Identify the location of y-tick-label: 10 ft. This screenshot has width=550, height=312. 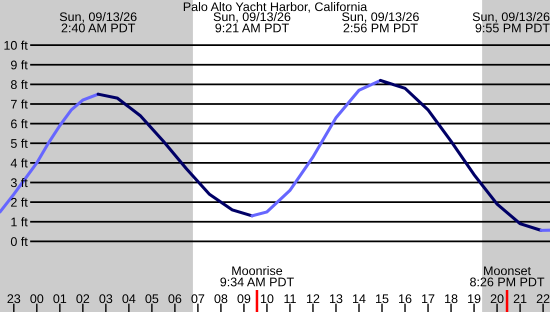
(16, 45).